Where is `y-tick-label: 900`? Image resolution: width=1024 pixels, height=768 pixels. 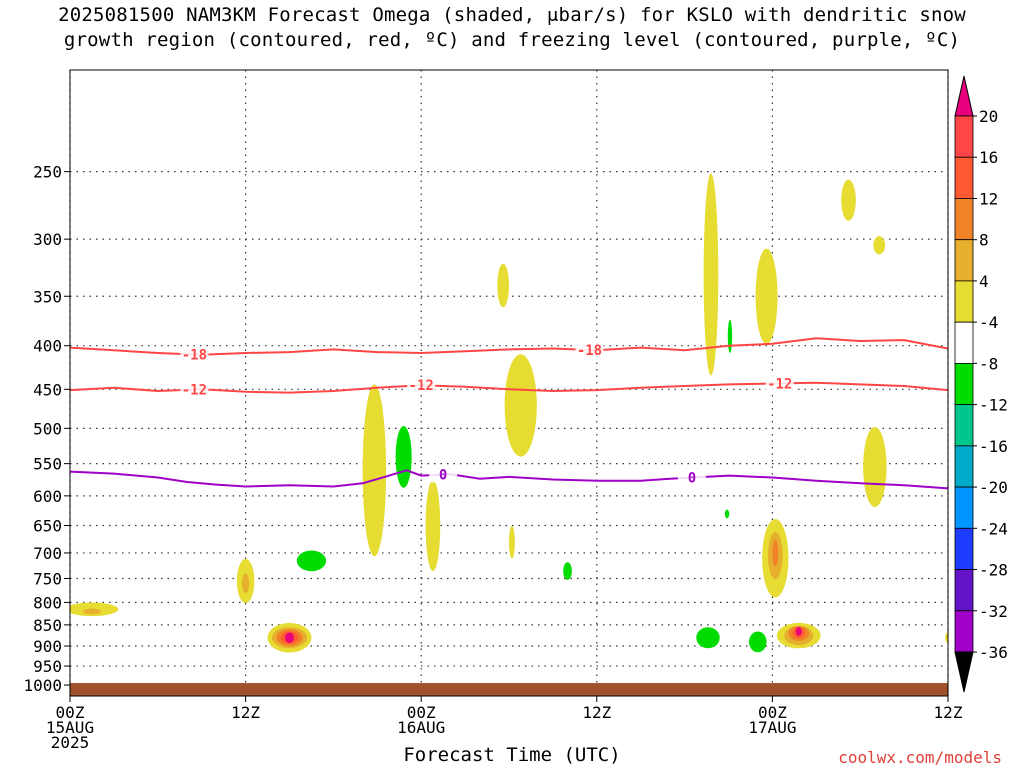
y-tick-label: 900 is located at coordinates (47, 646).